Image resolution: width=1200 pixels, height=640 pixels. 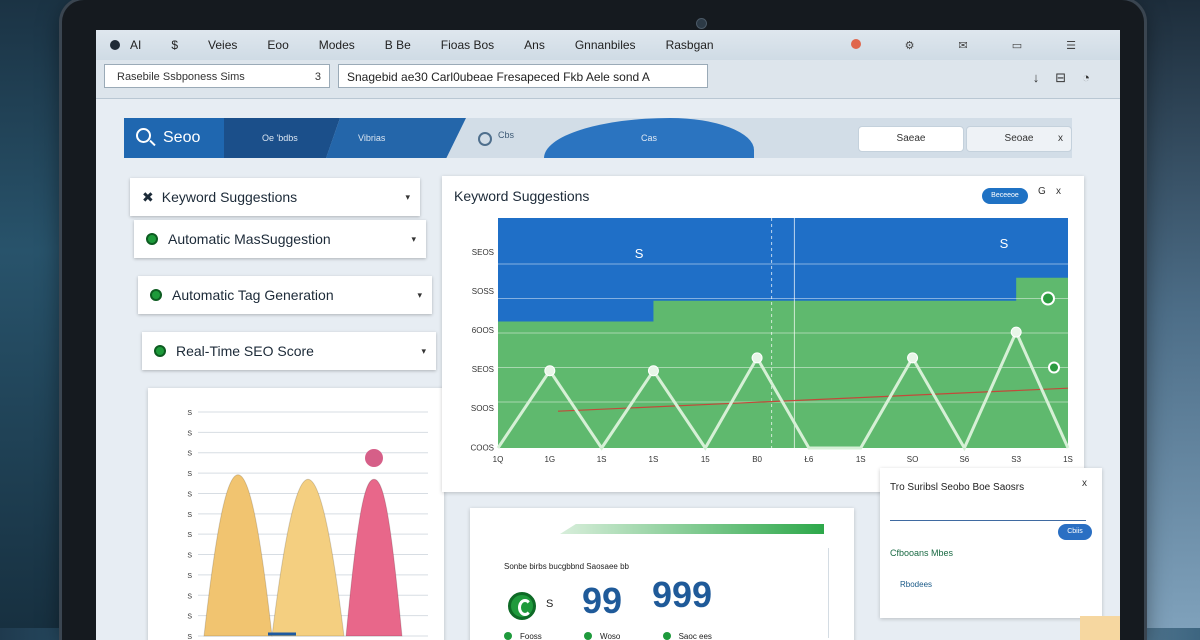 I want to click on header-tab-2: Vibrias, so click(x=396, y=138).